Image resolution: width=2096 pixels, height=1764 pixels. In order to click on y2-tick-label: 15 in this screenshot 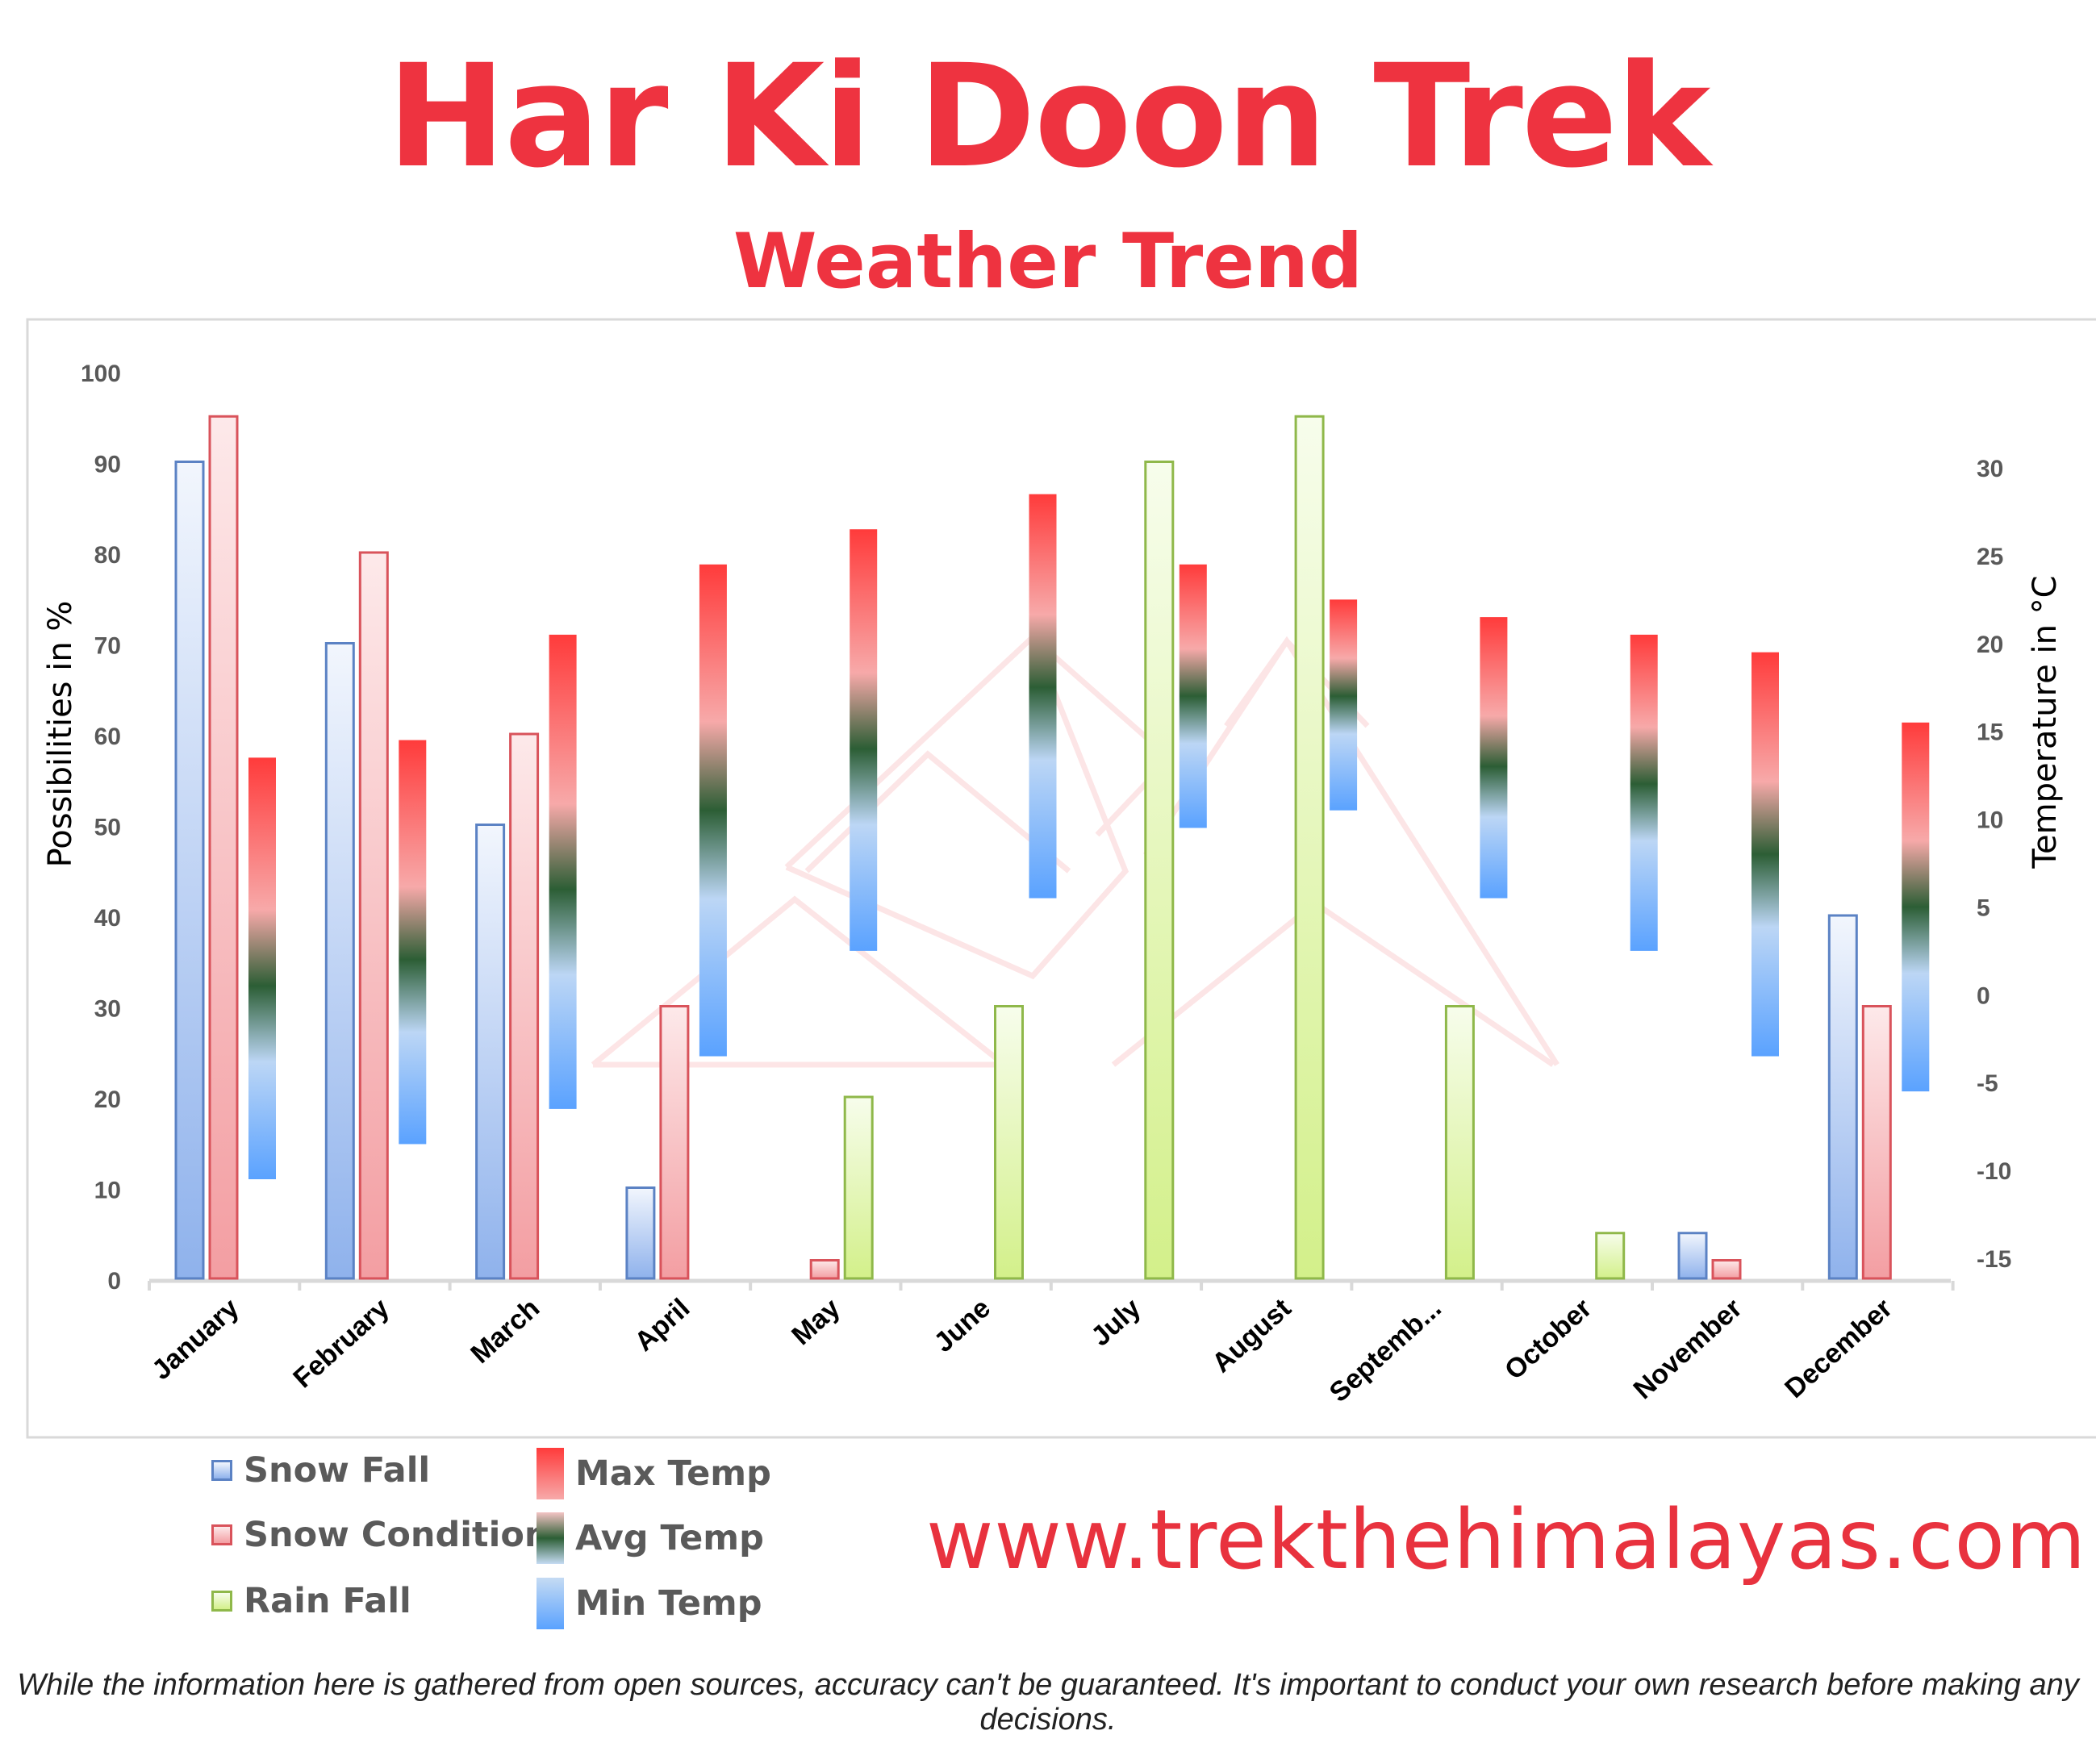, I will do `click(1990, 732)`.